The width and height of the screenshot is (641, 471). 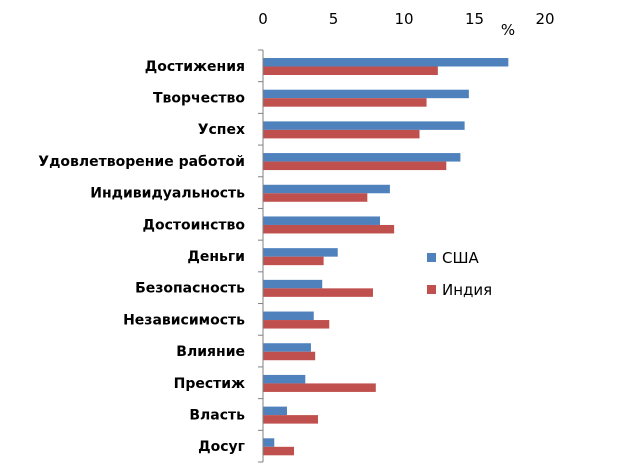 What do you see at coordinates (195, 67) in the screenshot?
I see `category-label: Достижения` at bounding box center [195, 67].